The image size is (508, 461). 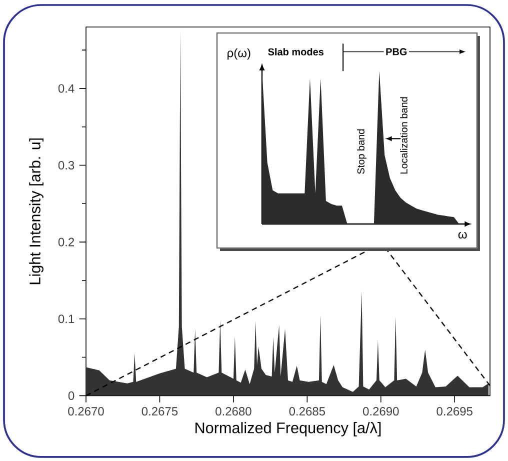 I want to click on x-axis-title: Normalized Frequency [a/λ], so click(x=288, y=429).